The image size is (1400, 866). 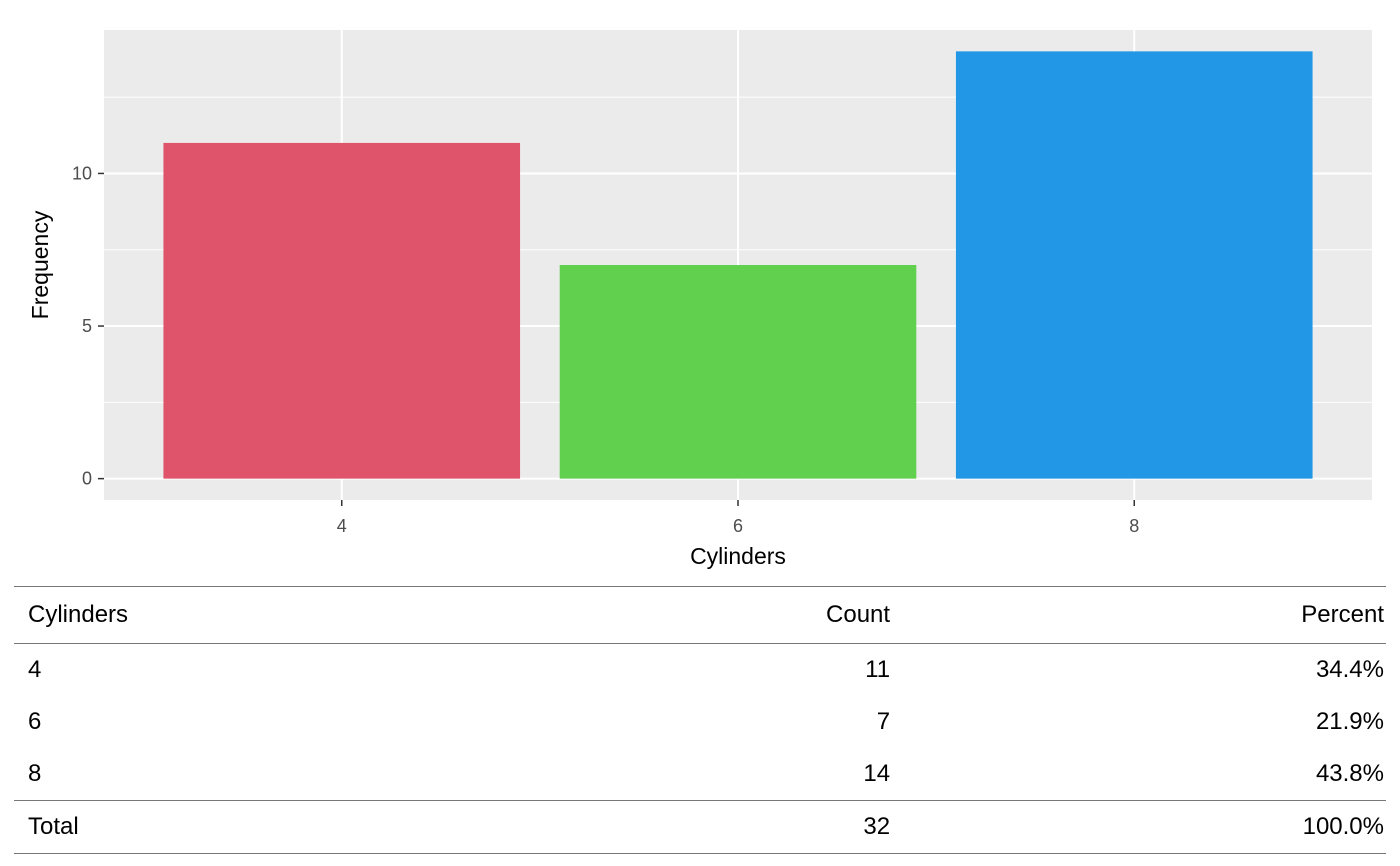 What do you see at coordinates (769, 615) in the screenshot?
I see `header-count: Count` at bounding box center [769, 615].